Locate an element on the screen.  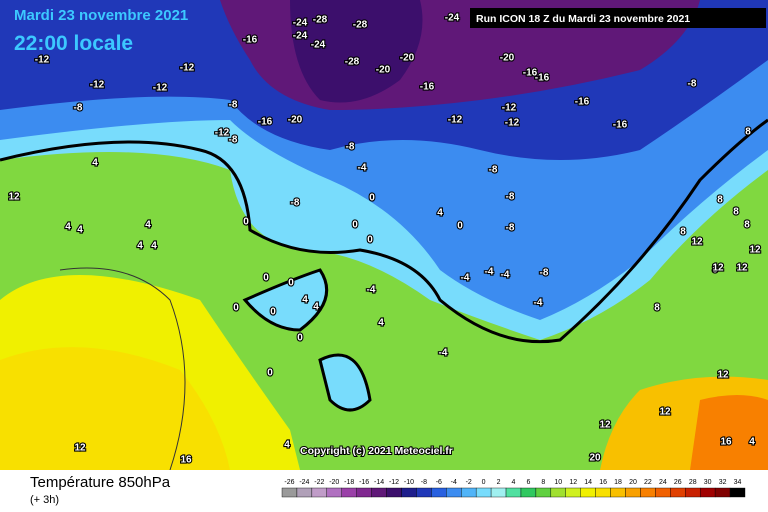
footer-step: (+ 3h) is located at coordinates (44, 500).